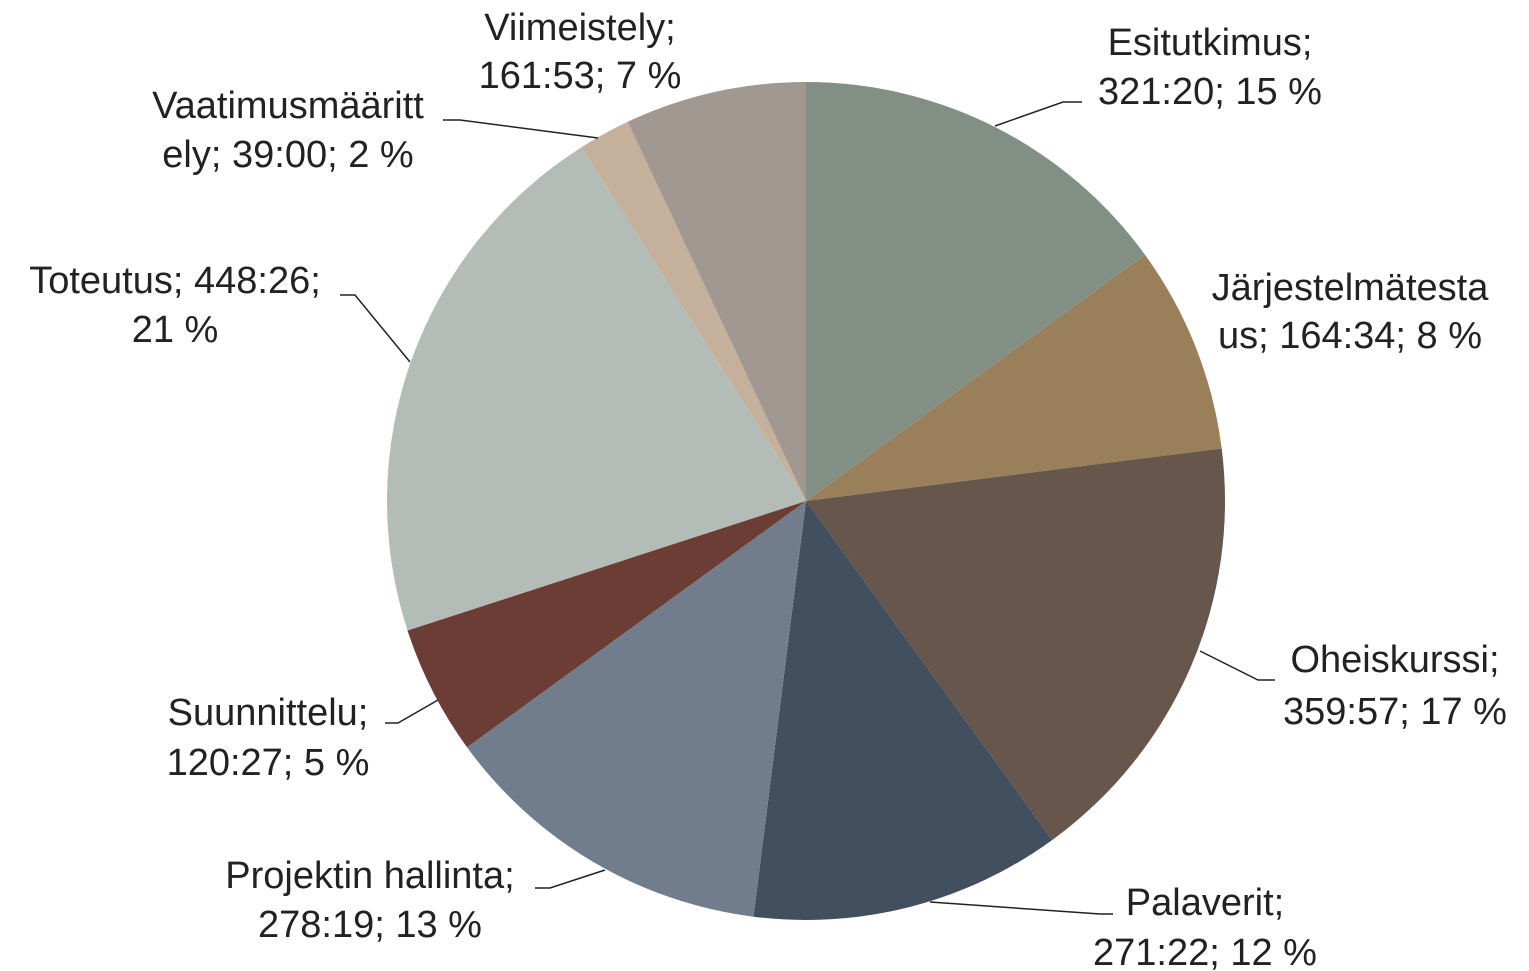 This screenshot has height=971, width=1529. Describe the element at coordinates (1205, 903) in the screenshot. I see `slice-label: Palaverit;` at that location.